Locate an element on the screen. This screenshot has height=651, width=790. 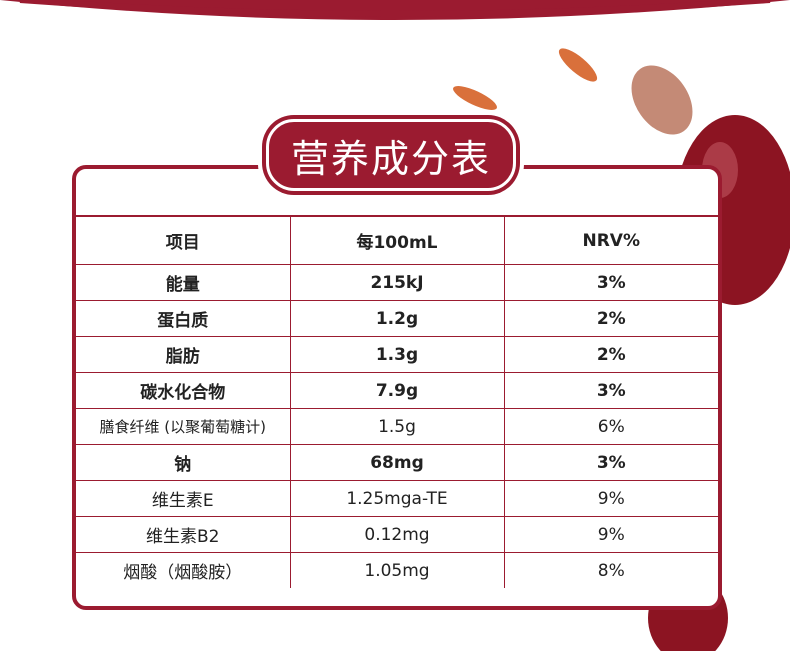
cell: 1.5g is located at coordinates (397, 426).